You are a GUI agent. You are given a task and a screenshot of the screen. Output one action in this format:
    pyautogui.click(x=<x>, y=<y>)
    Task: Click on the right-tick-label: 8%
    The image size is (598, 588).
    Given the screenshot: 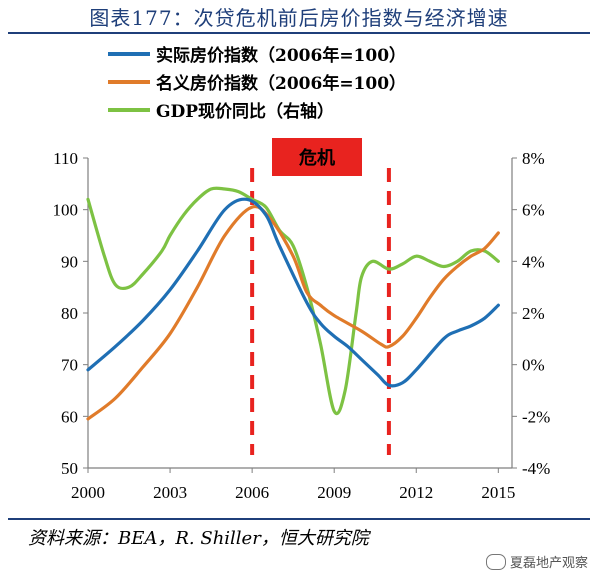 What is the action you would take?
    pyautogui.click(x=533, y=158)
    